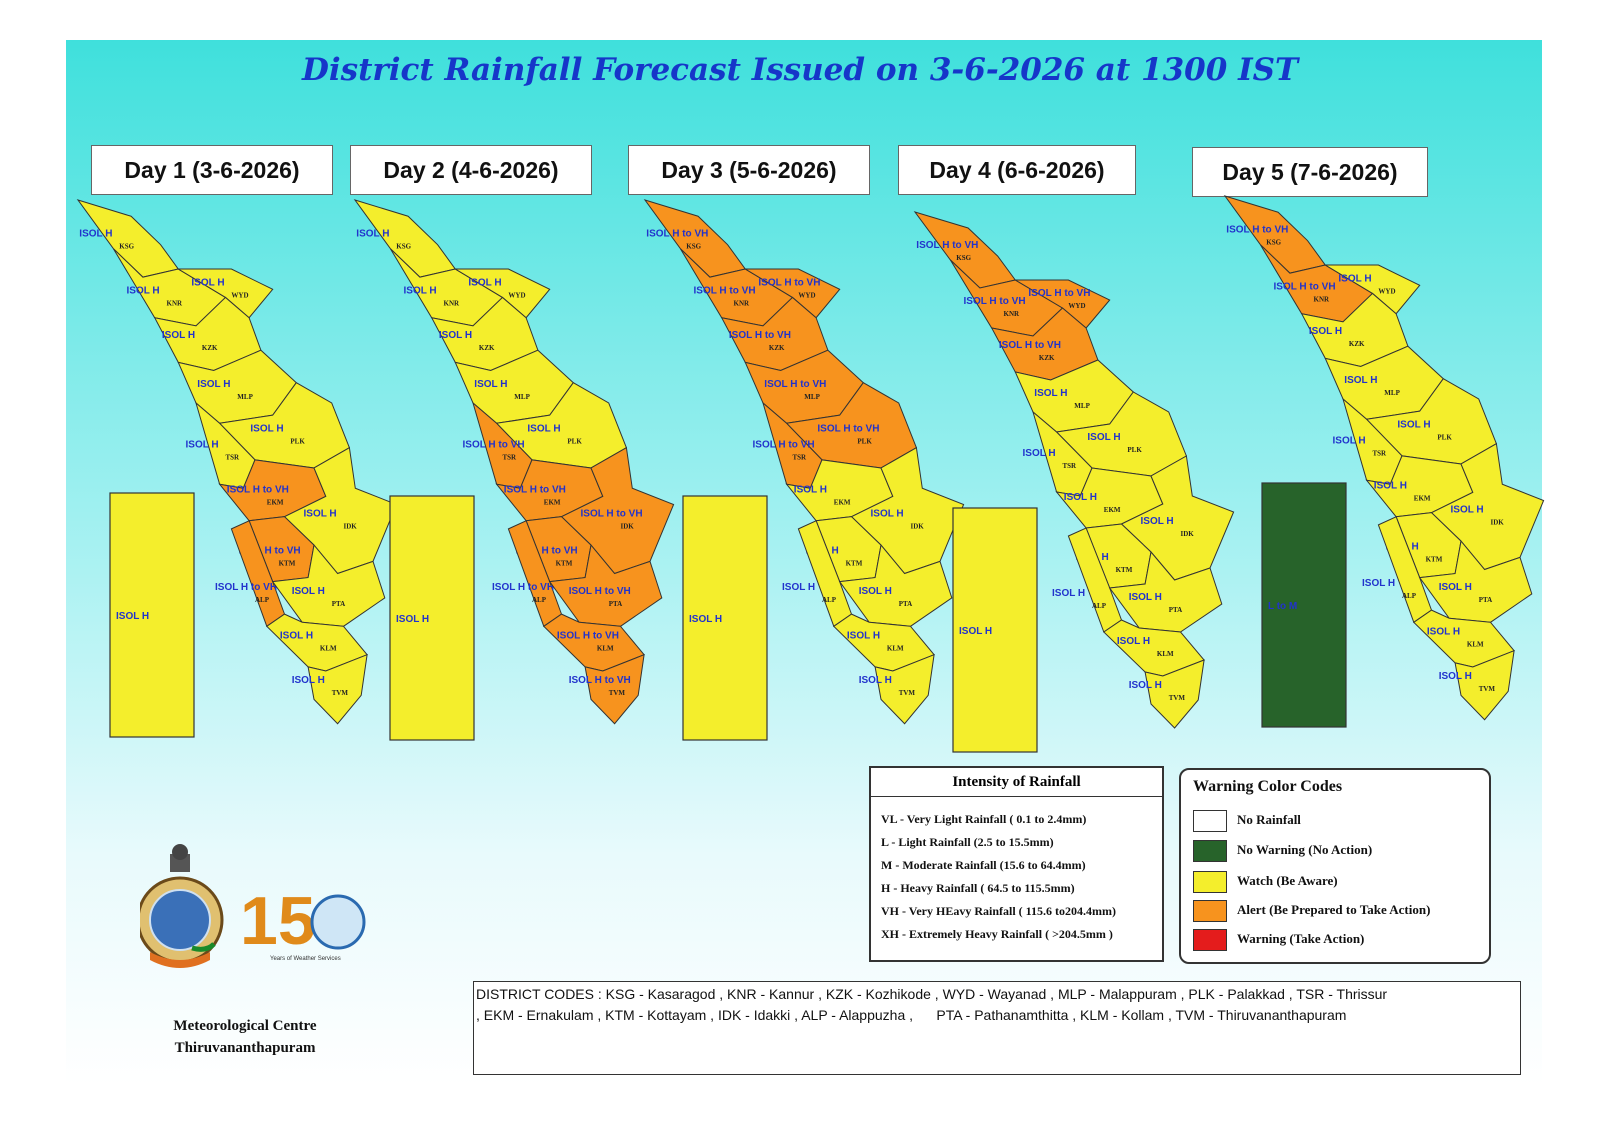 The height and width of the screenshot is (1123, 1600). What do you see at coordinates (351, 527) in the screenshot?
I see `district-code-idk-day-1: IDK` at bounding box center [351, 527].